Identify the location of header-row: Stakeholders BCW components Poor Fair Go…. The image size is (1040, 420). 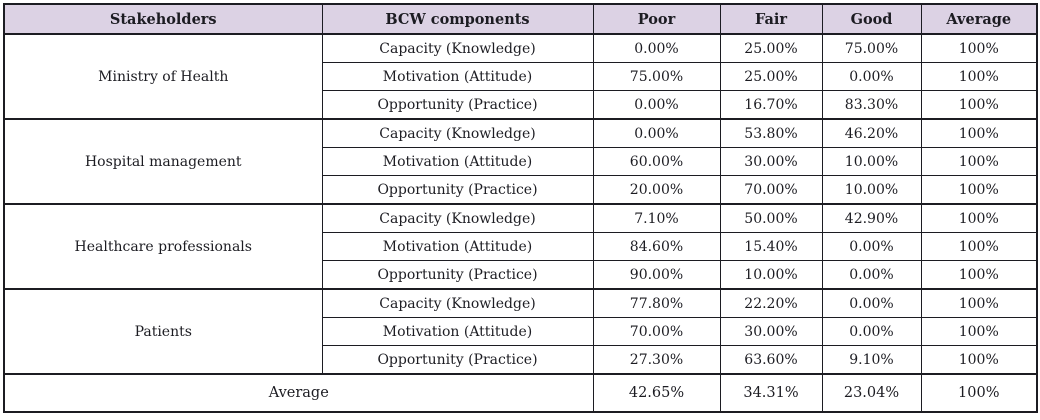
(520, 19).